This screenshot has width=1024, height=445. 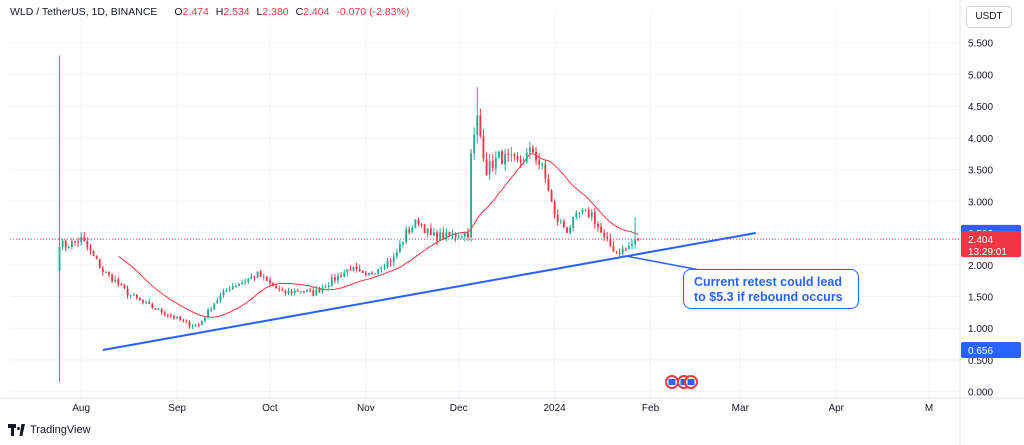 I want to click on annotation-line-2: to $5.3 if rebound occurs, so click(x=768, y=297).